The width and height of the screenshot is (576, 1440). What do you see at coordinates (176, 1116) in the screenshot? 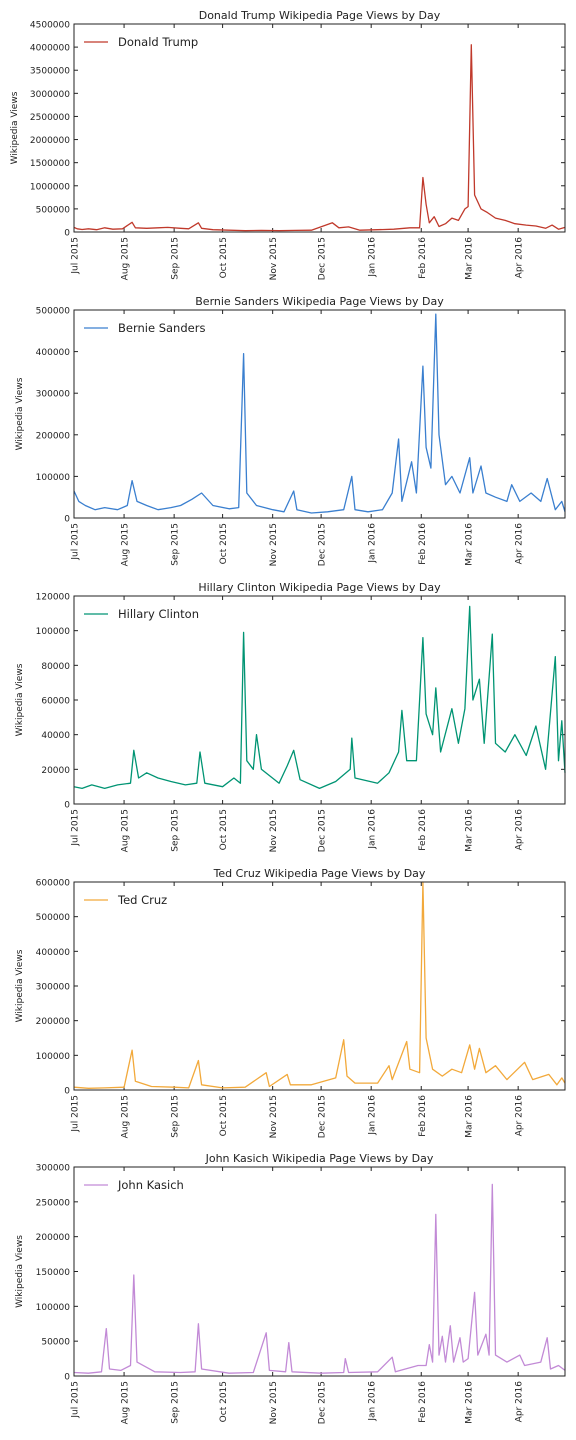
I see `x-tick-label-cruz: Sep 2015` at bounding box center [176, 1116].